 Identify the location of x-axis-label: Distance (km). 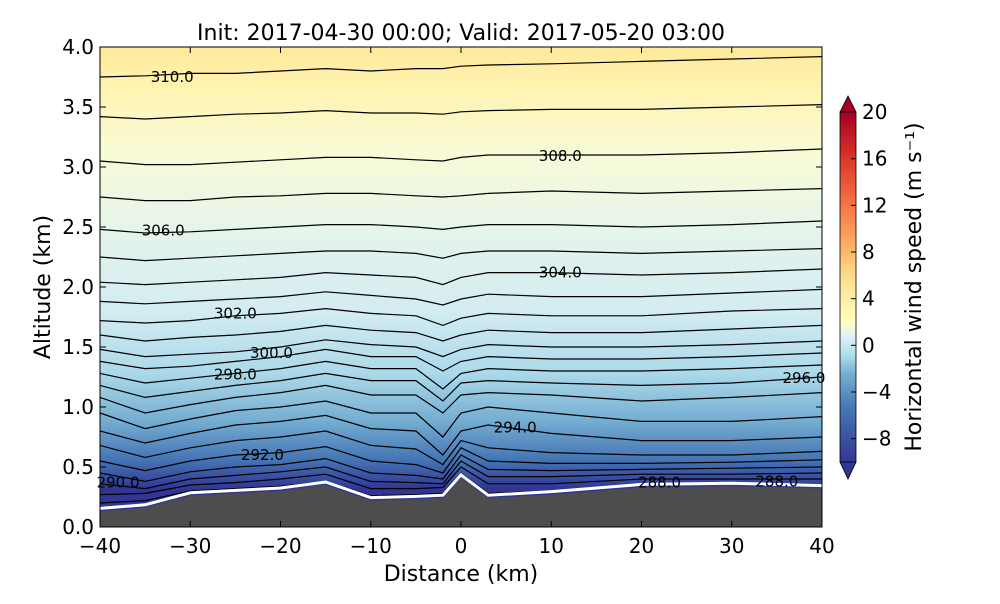
(461, 574).